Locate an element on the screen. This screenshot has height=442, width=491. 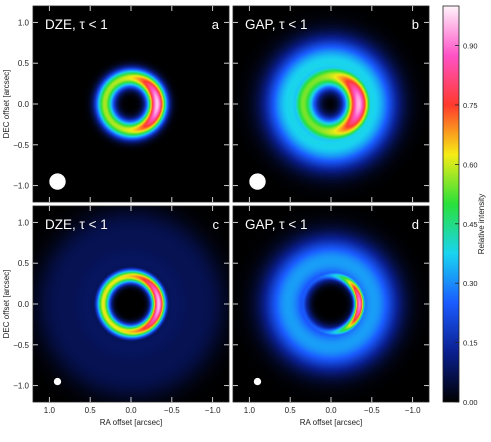
panel-letter: d is located at coordinates (415, 224).